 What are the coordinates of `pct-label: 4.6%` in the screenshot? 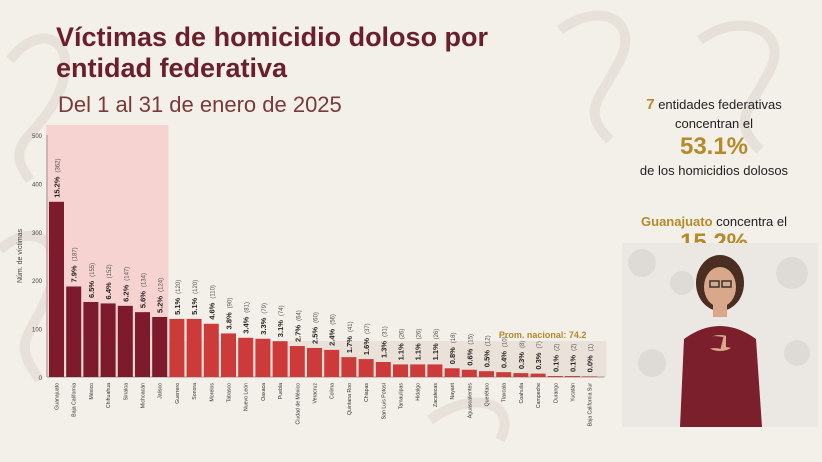 It's located at (211, 310).